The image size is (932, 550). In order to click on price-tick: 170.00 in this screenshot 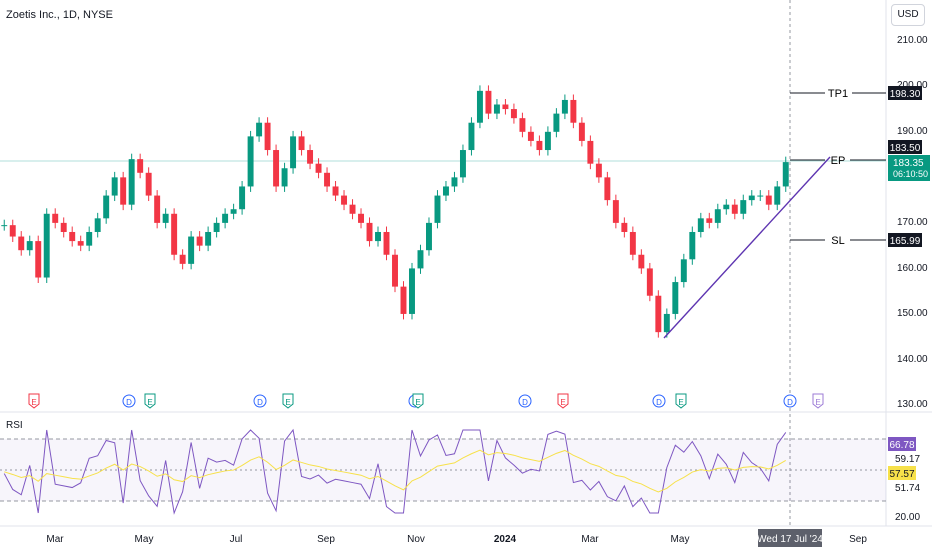, I will do `click(912, 222)`.